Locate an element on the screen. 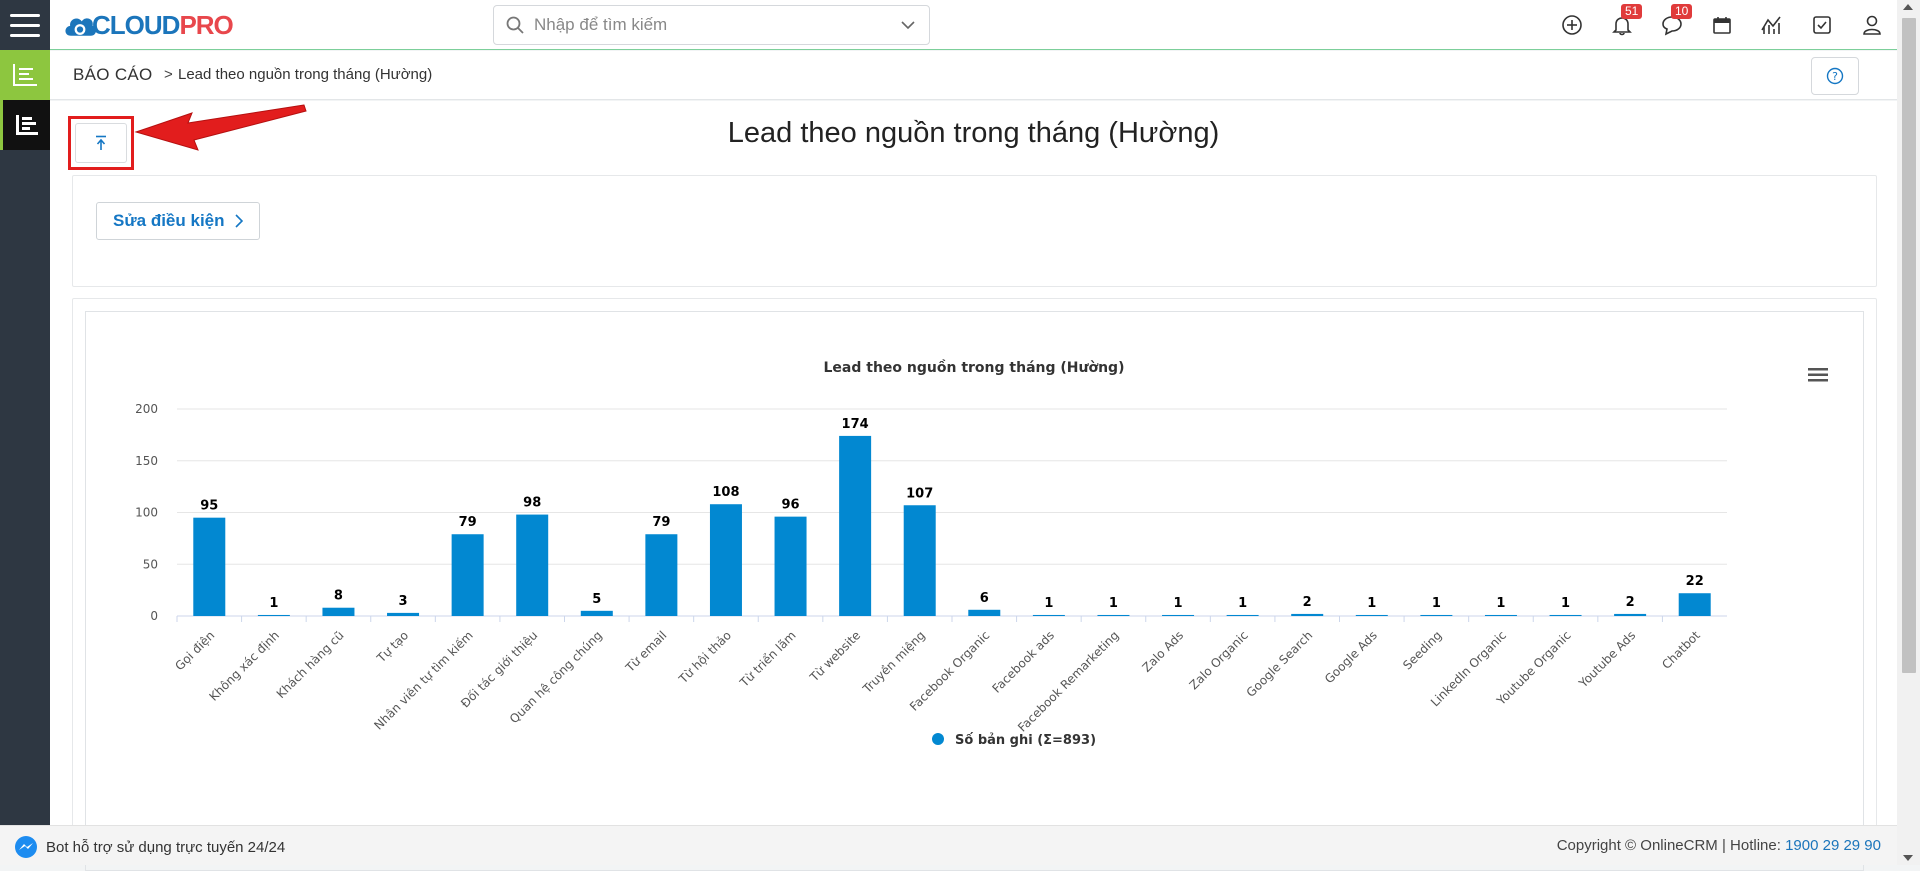 Image resolution: width=1920 pixels, height=871 pixels. notifications-button: 51 is located at coordinates (1622, 25).